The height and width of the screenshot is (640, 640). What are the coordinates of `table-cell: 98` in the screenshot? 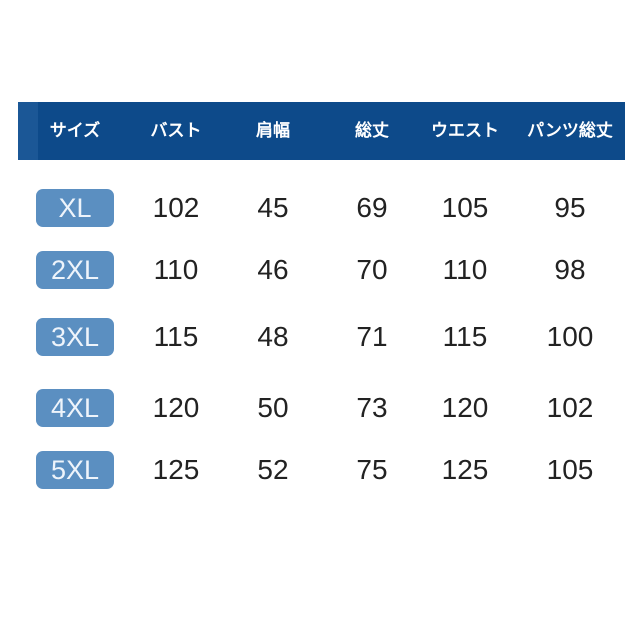 It's located at (570, 269).